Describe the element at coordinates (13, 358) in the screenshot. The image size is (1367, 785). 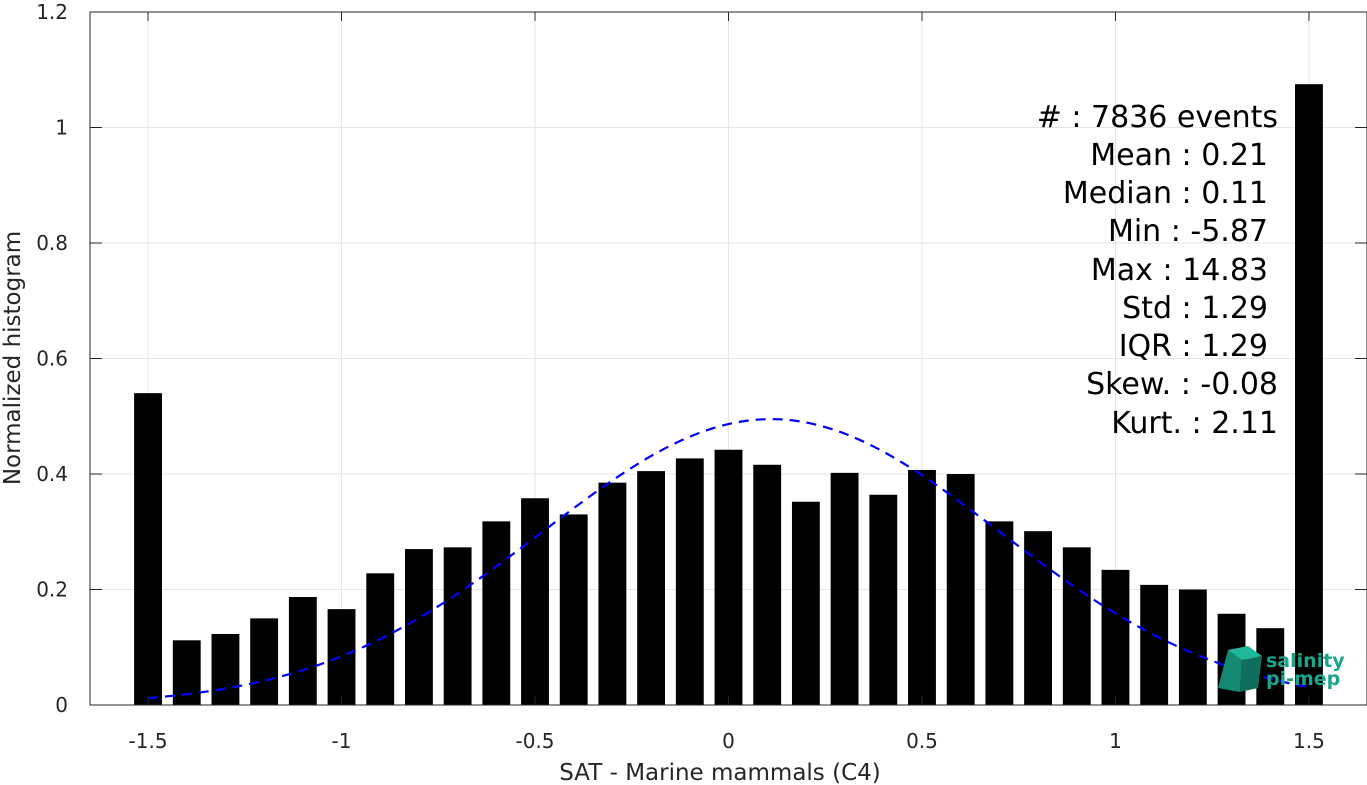
I see `y-axis-label: Normalized histogram` at that location.